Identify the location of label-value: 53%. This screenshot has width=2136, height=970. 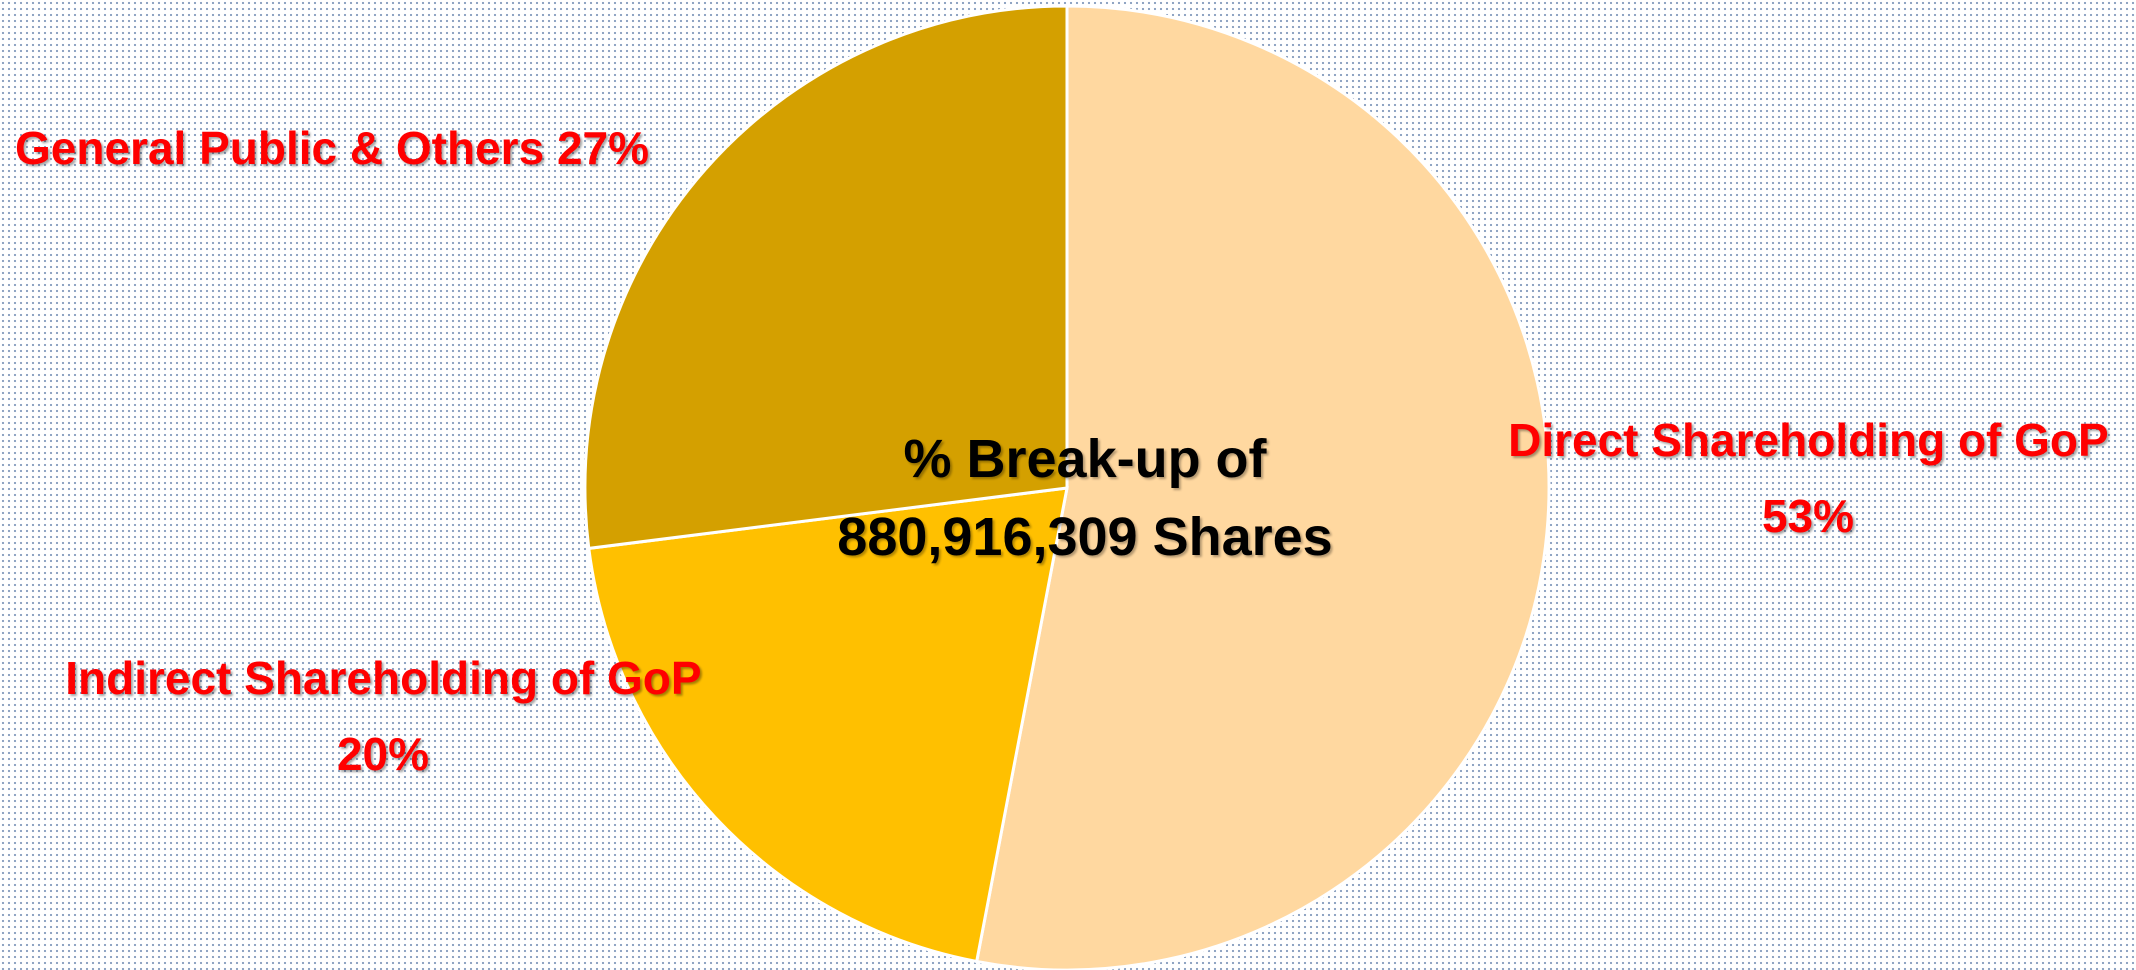
(1808, 516).